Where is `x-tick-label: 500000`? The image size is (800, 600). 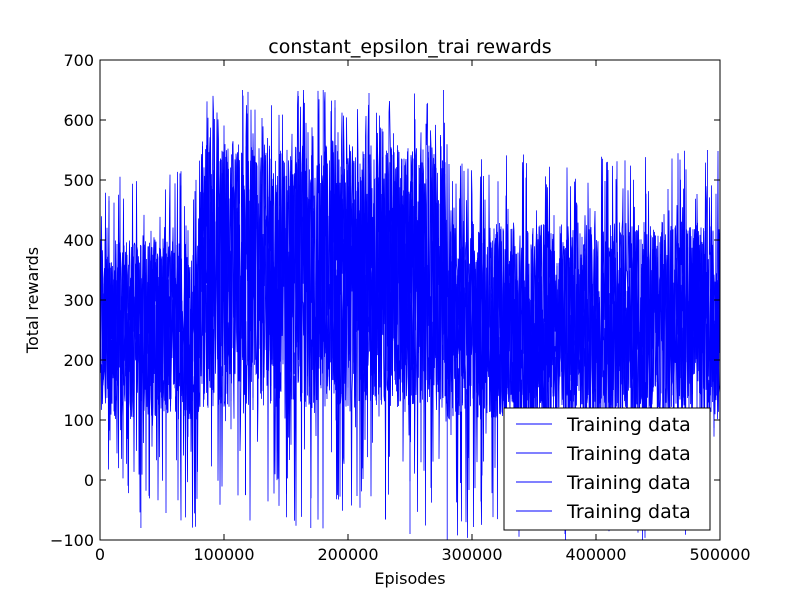 x-tick-label: 500000 is located at coordinates (719, 554).